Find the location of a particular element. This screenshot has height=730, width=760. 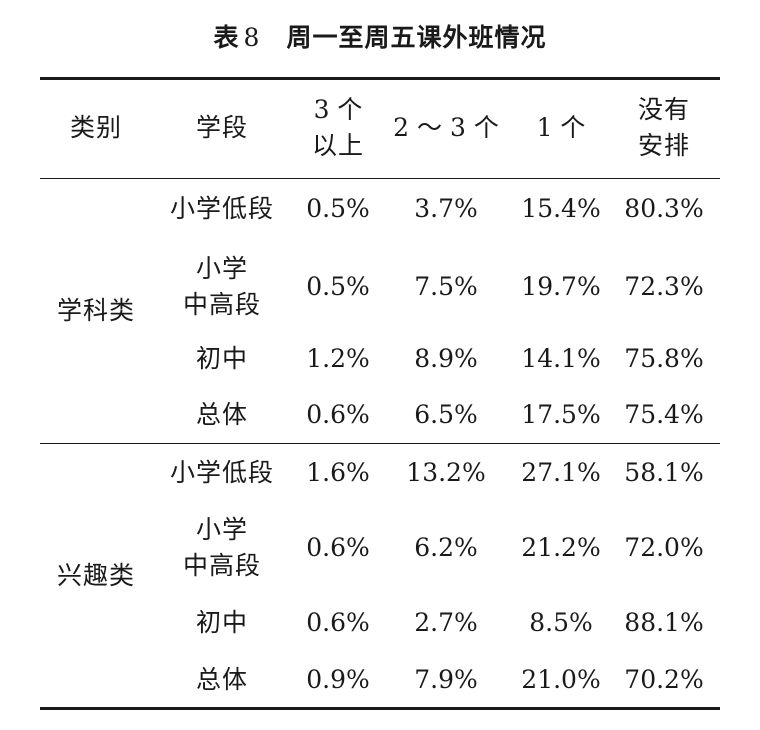

header-category: 类别 is located at coordinates (96, 127).